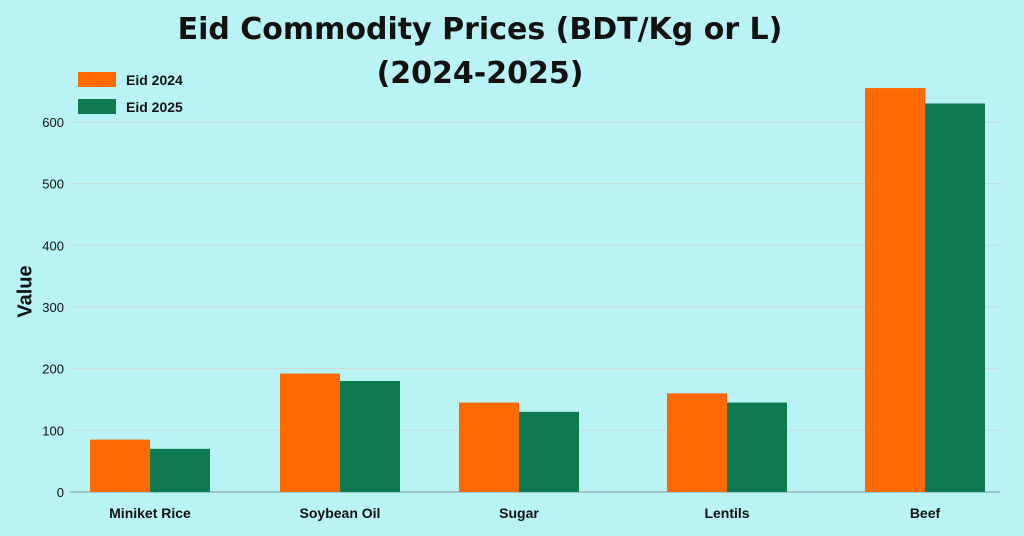 This screenshot has height=536, width=1024. I want to click on bar-beef-eid-2024, so click(895, 290).